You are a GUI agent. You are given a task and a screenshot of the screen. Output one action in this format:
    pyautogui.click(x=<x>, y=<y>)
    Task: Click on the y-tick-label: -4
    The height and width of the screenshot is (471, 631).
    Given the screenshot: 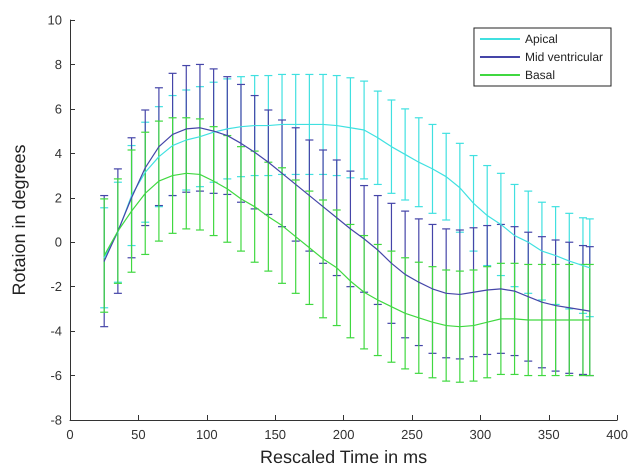 What is the action you would take?
    pyautogui.click(x=56, y=331)
    